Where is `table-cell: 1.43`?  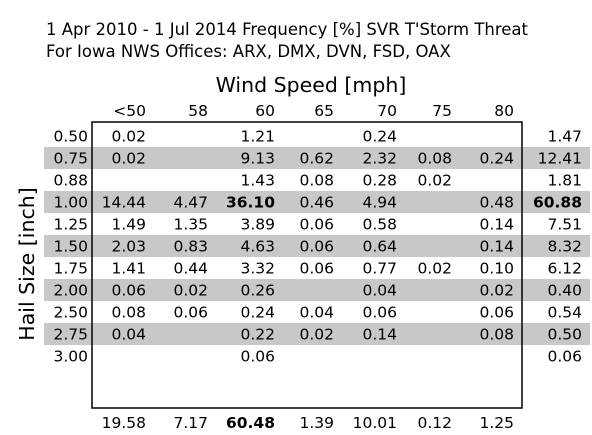 table-cell: 1.43 is located at coordinates (257, 181).